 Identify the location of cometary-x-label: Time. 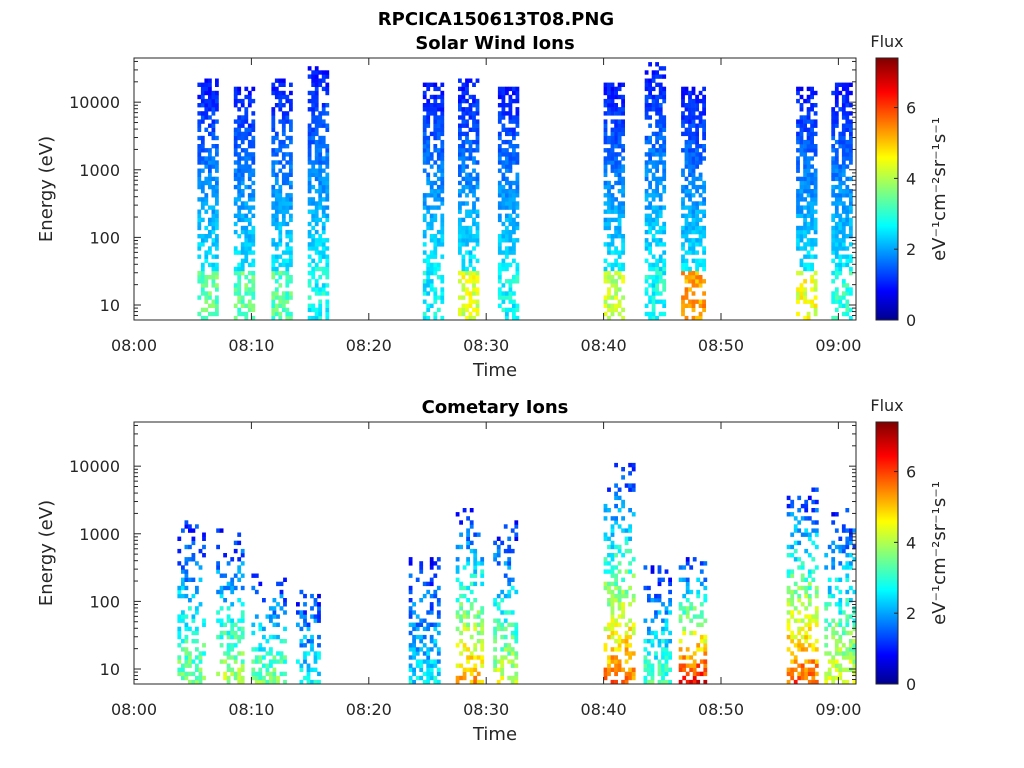
(494, 734).